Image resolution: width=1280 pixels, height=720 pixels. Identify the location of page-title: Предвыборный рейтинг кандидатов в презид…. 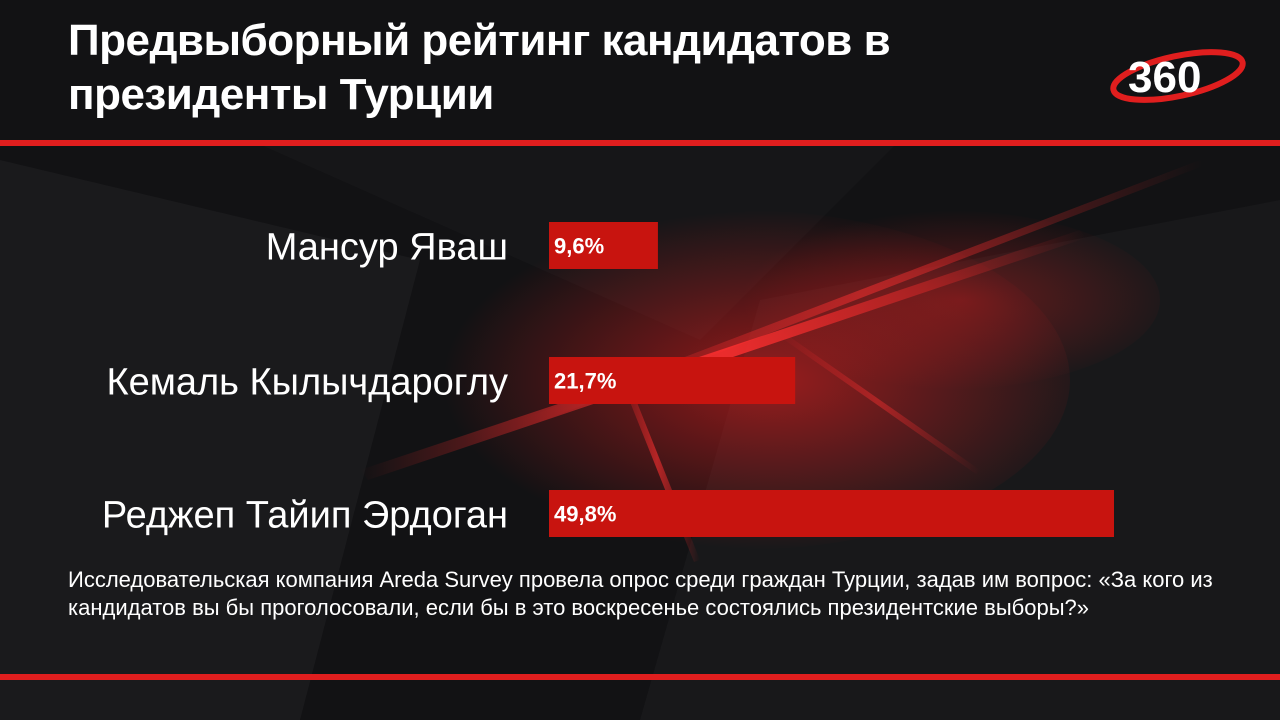
(479, 67).